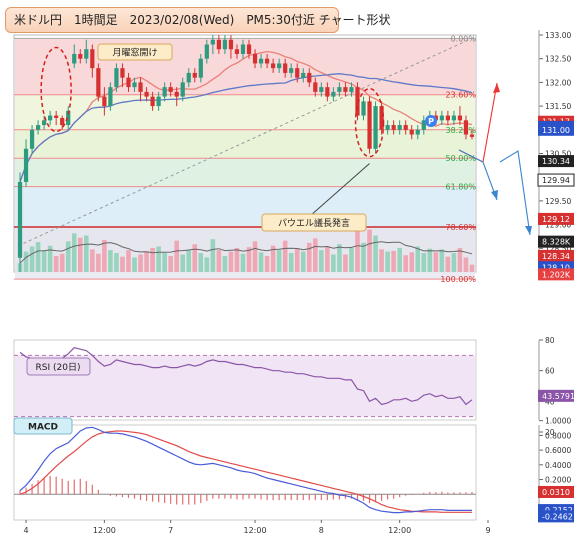 This screenshot has width=586, height=537. I want to click on projection-arrow, so click(515, 193).